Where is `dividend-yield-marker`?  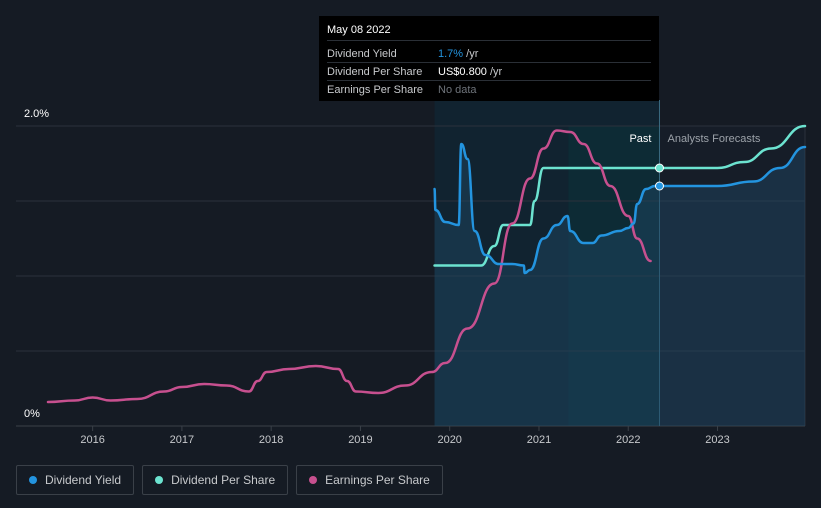 dividend-yield-marker is located at coordinates (659, 186).